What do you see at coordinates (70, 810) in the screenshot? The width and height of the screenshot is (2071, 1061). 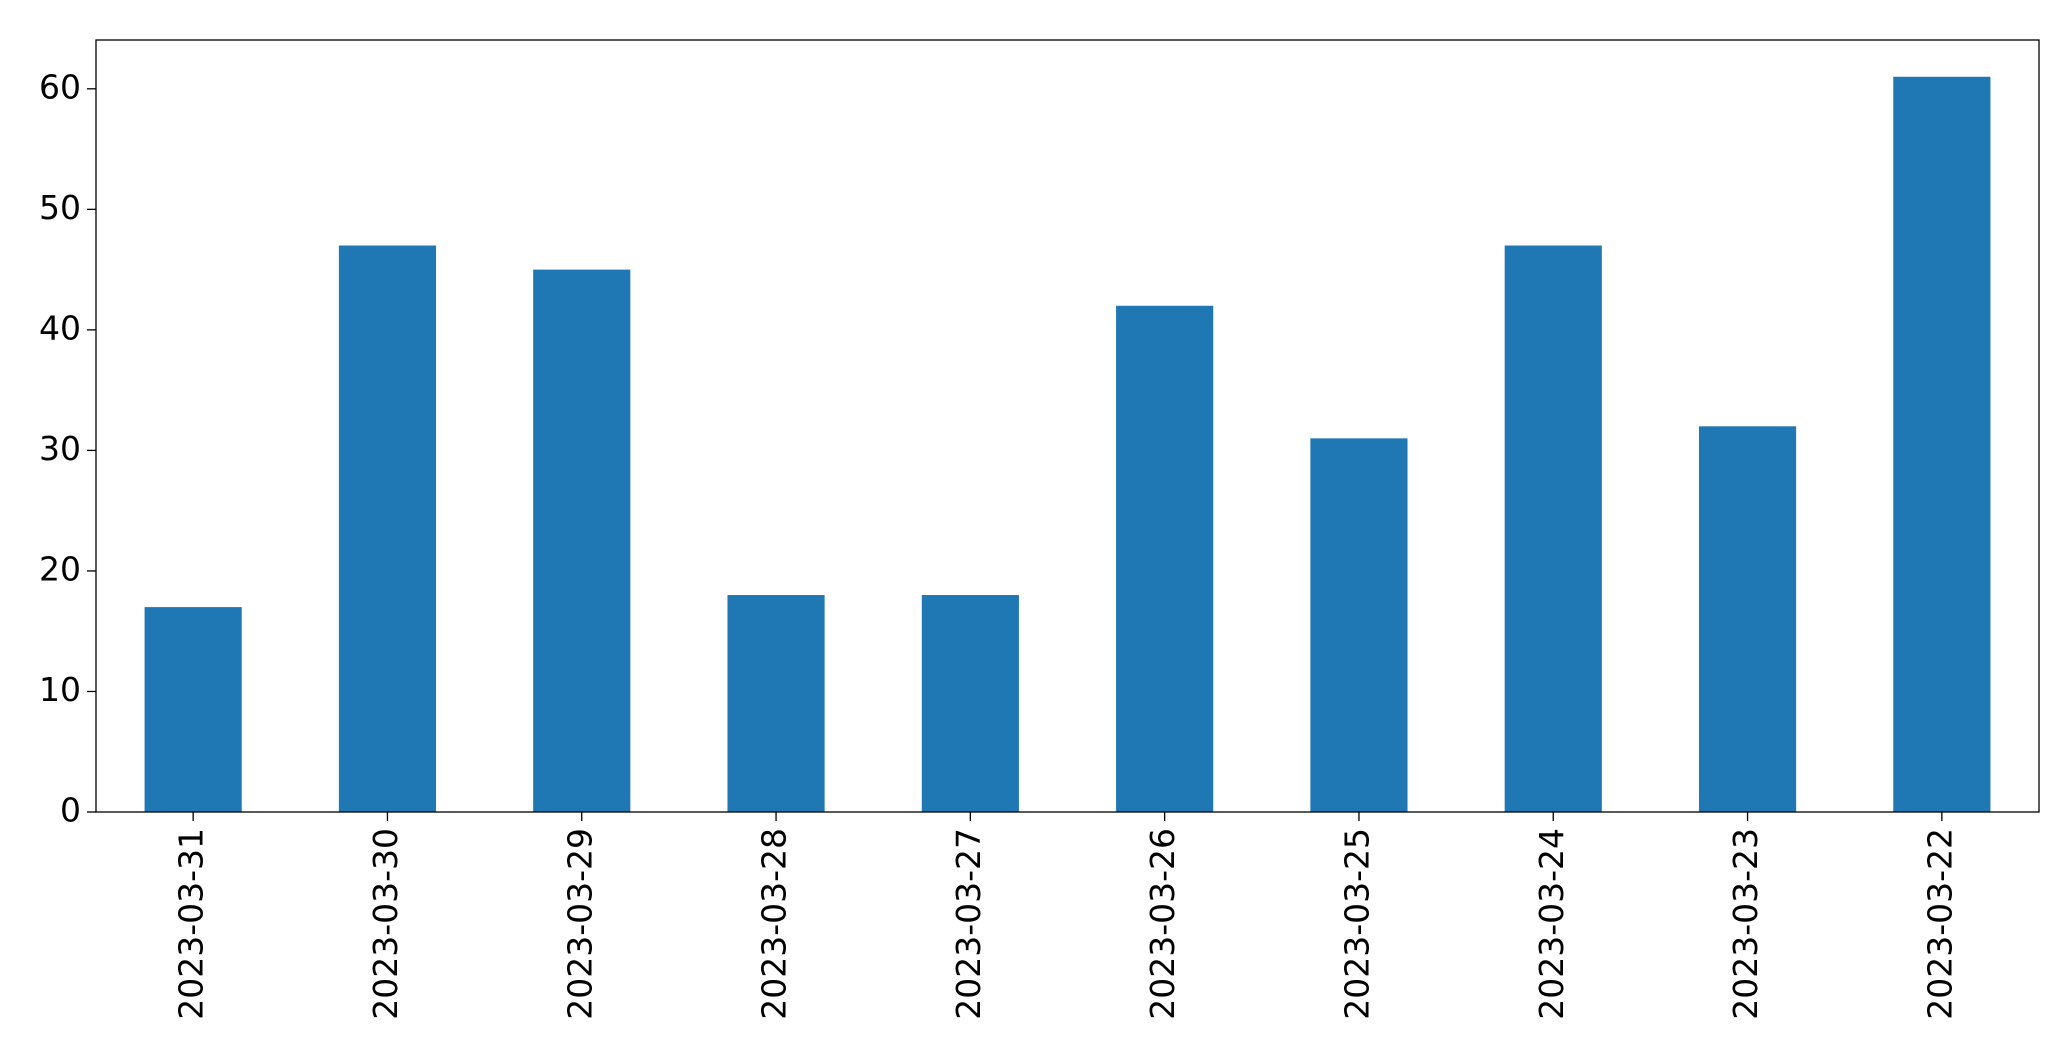 I see `y-tick-label: 0` at bounding box center [70, 810].